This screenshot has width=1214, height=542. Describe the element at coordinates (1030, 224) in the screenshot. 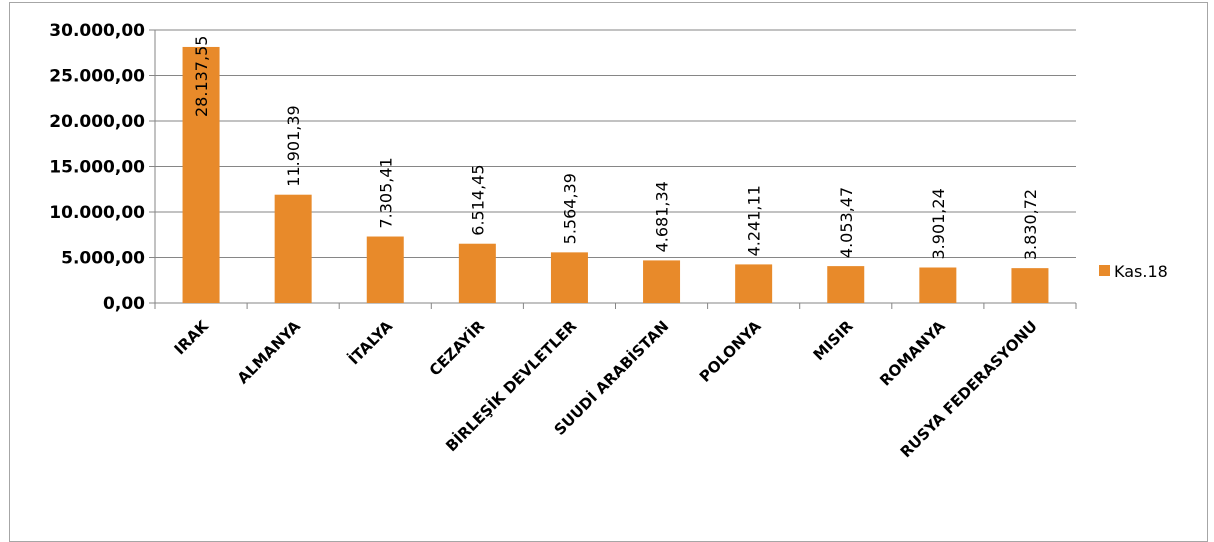

I see `data-label: 3.830,72` at that location.